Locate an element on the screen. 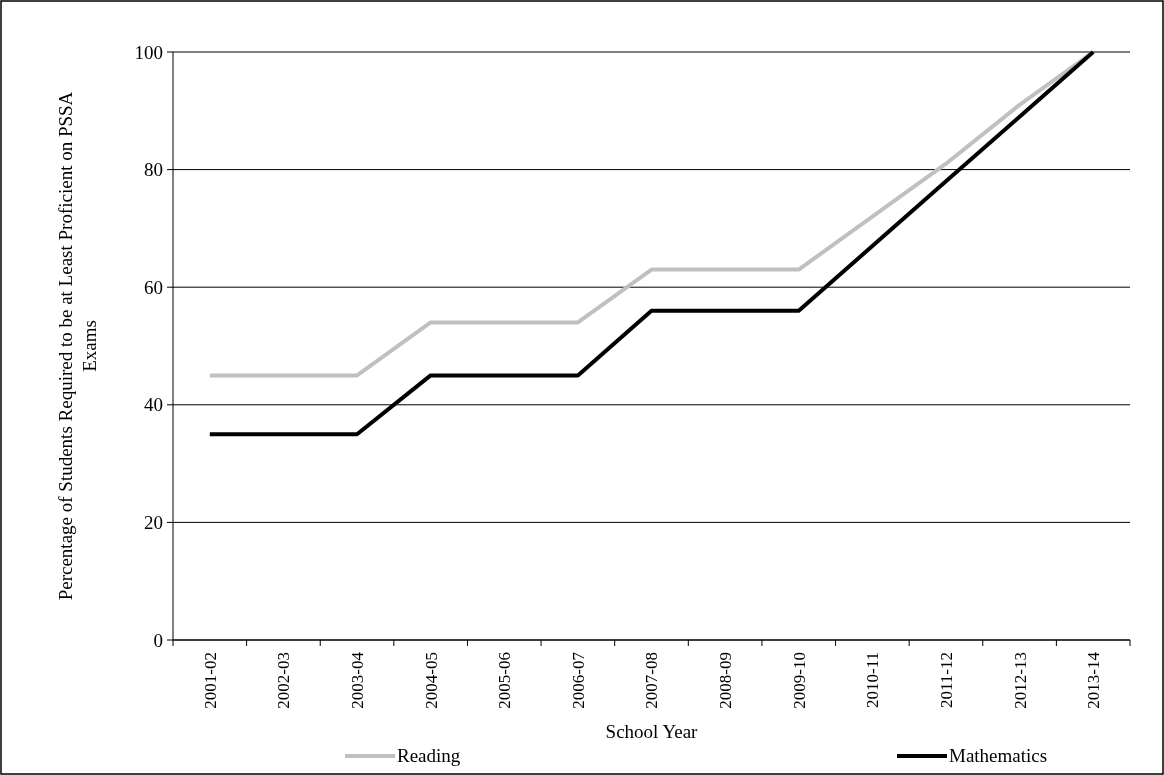  x-tick-label: 2005-06 is located at coordinates (505, 680).